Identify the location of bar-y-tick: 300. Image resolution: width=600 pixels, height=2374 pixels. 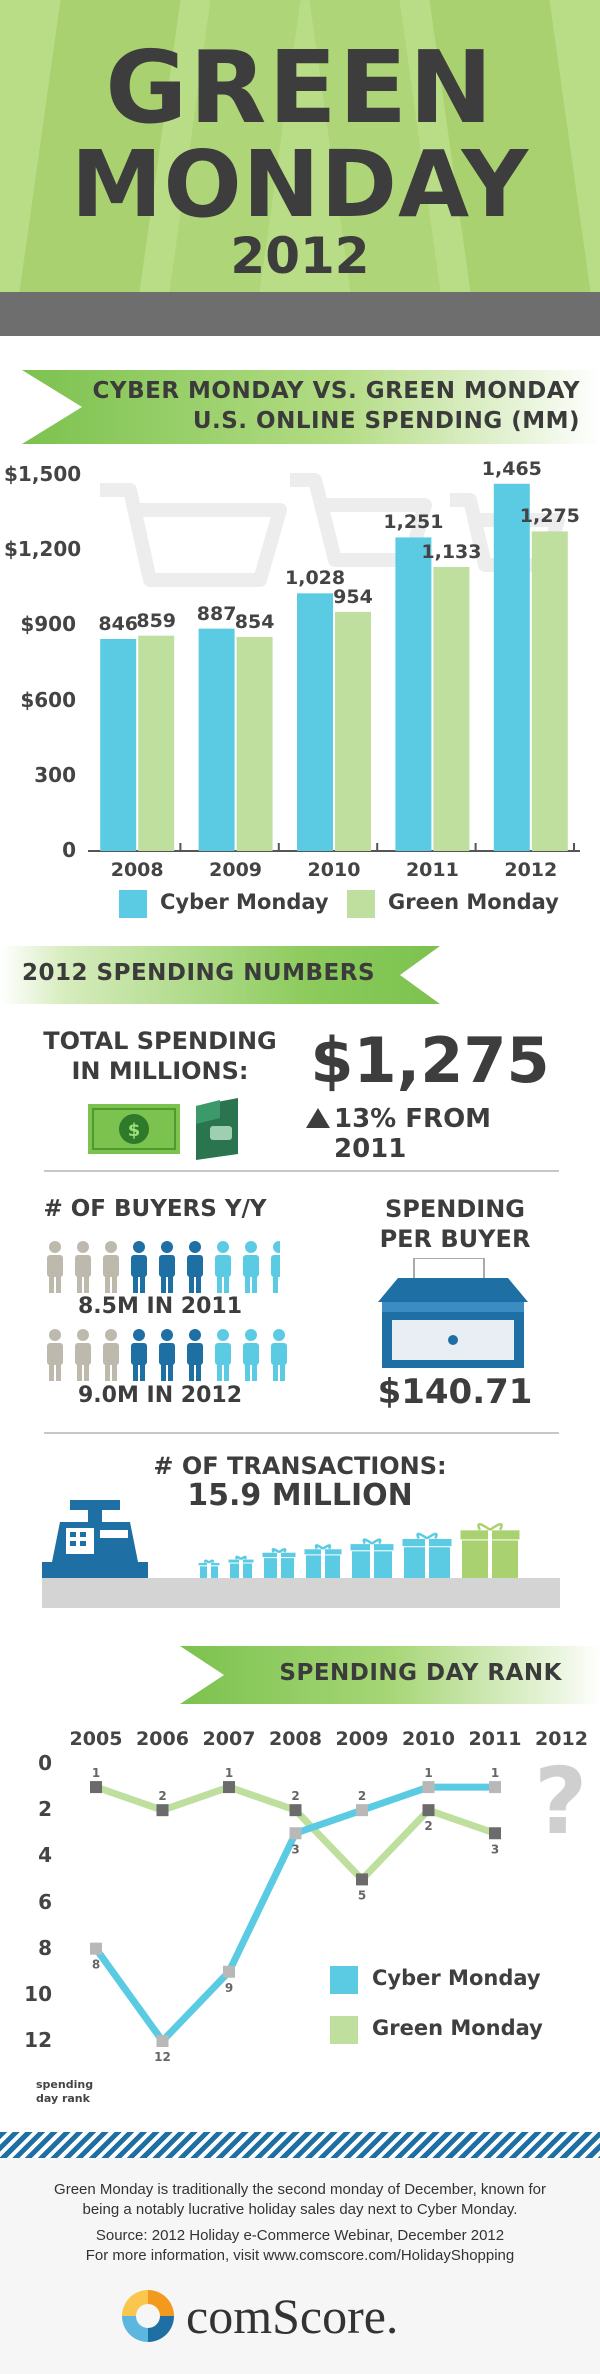
(55, 774).